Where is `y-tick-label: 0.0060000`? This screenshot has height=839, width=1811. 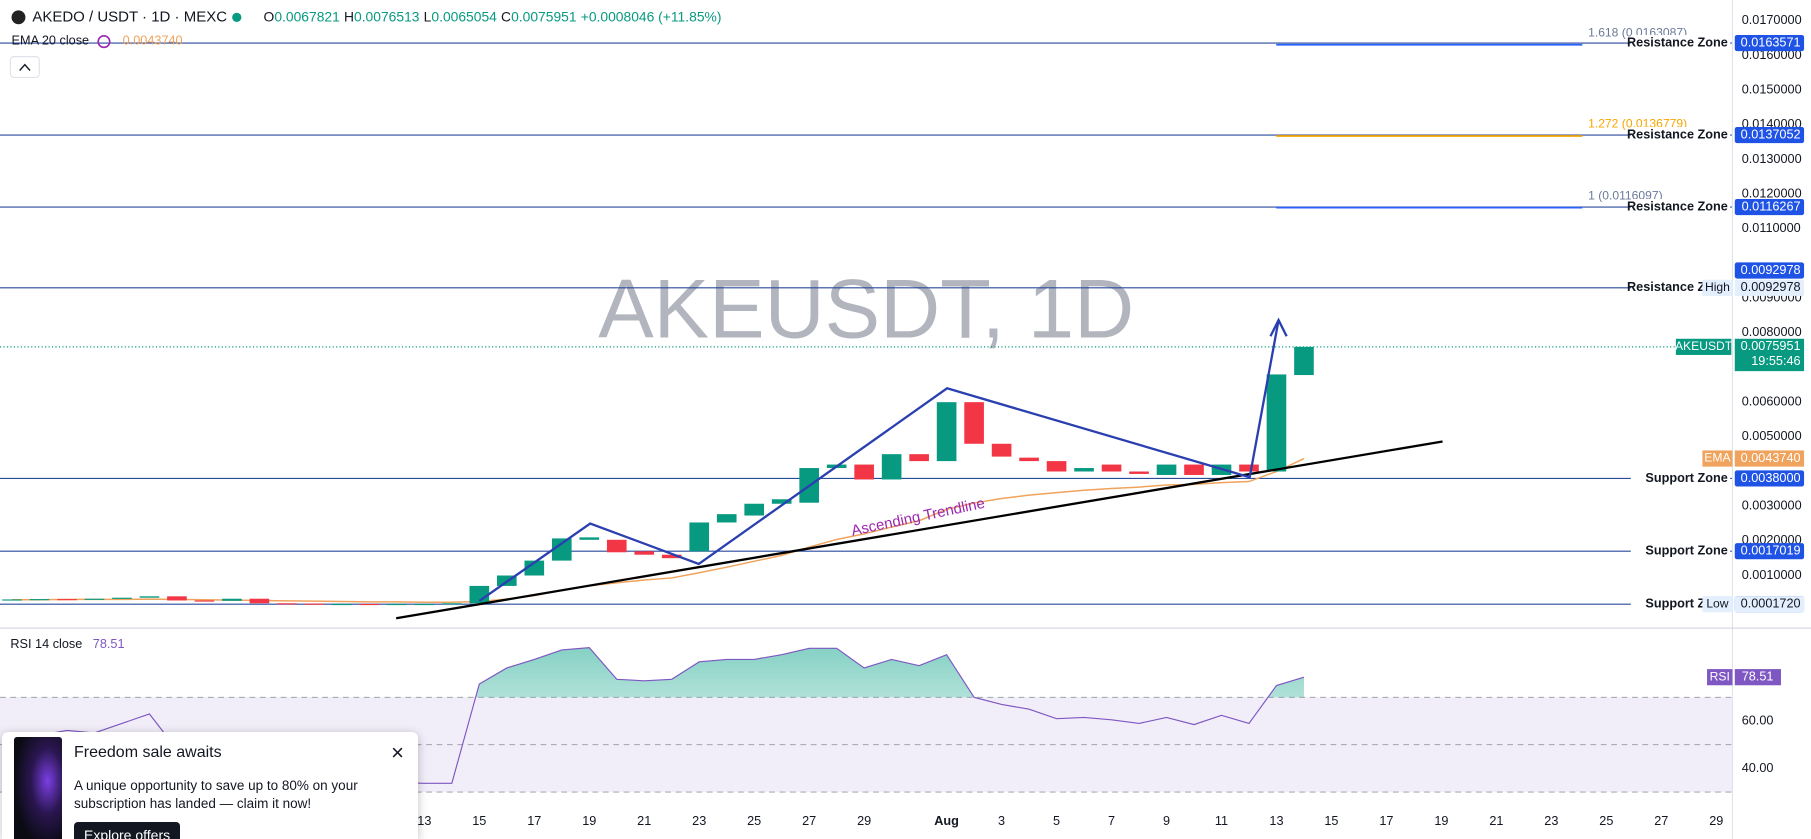 y-tick-label: 0.0060000 is located at coordinates (1772, 402).